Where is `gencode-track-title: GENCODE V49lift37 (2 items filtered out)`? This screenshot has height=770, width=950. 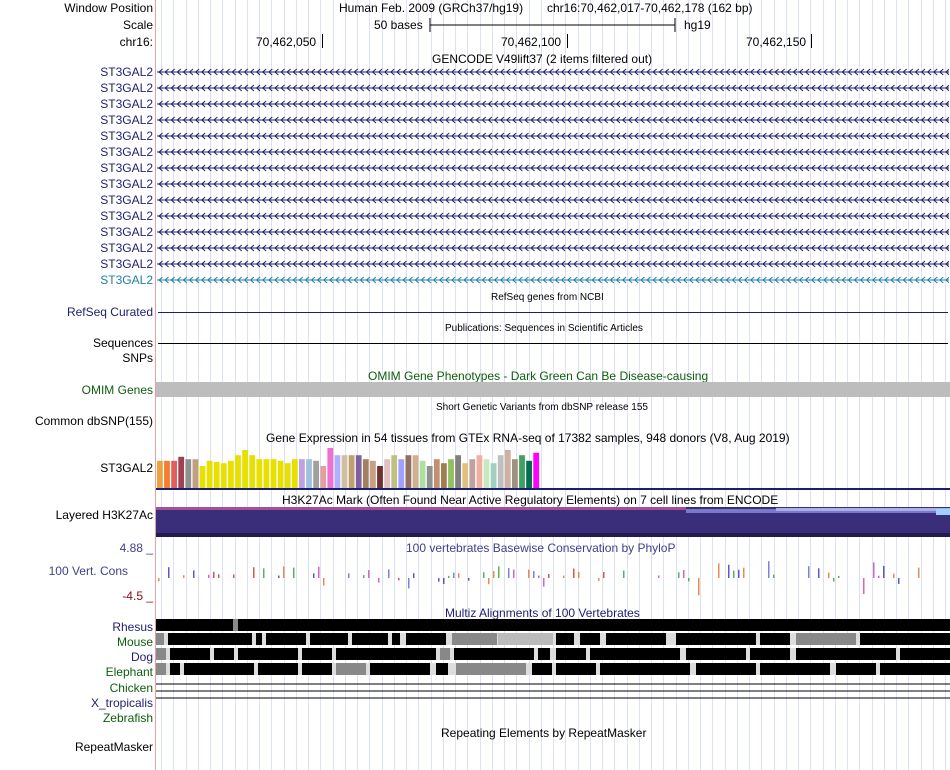 gencode-track-title: GENCODE V49lift37 (2 items filtered out) is located at coordinates (542, 59).